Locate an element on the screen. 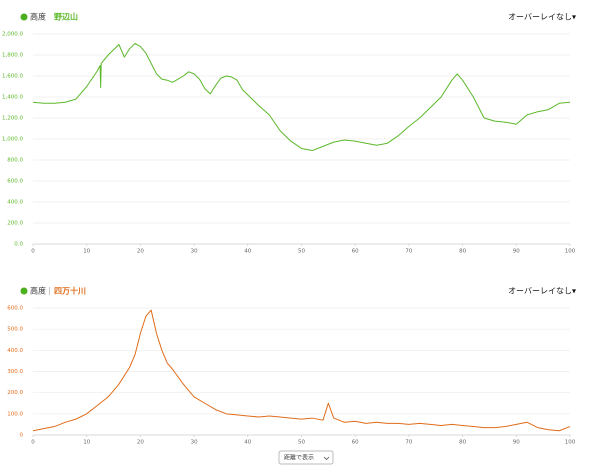  display-select is located at coordinates (306, 457).